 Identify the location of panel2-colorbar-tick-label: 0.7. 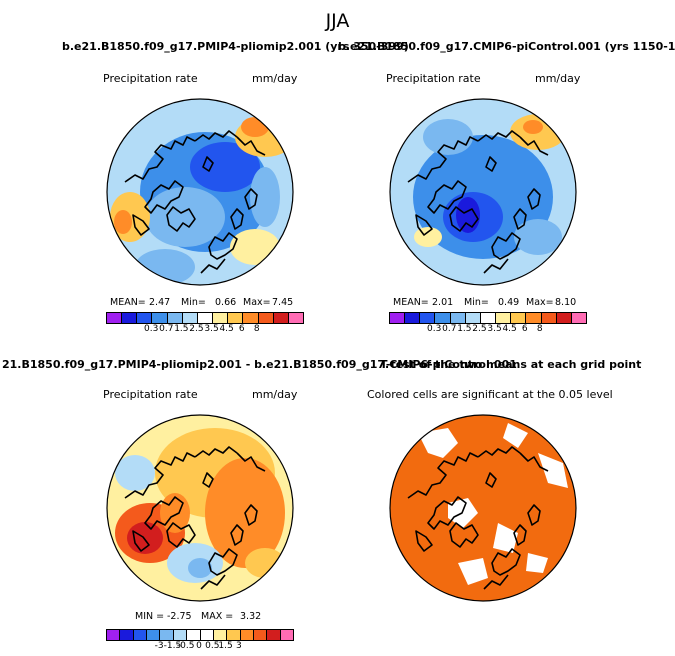
(449, 329).